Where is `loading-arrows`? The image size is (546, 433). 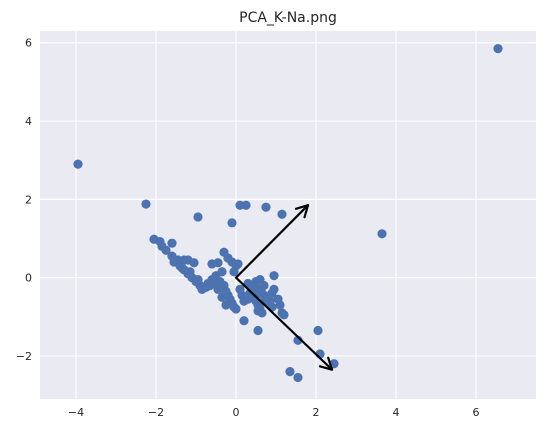 loading-arrows is located at coordinates (284, 287).